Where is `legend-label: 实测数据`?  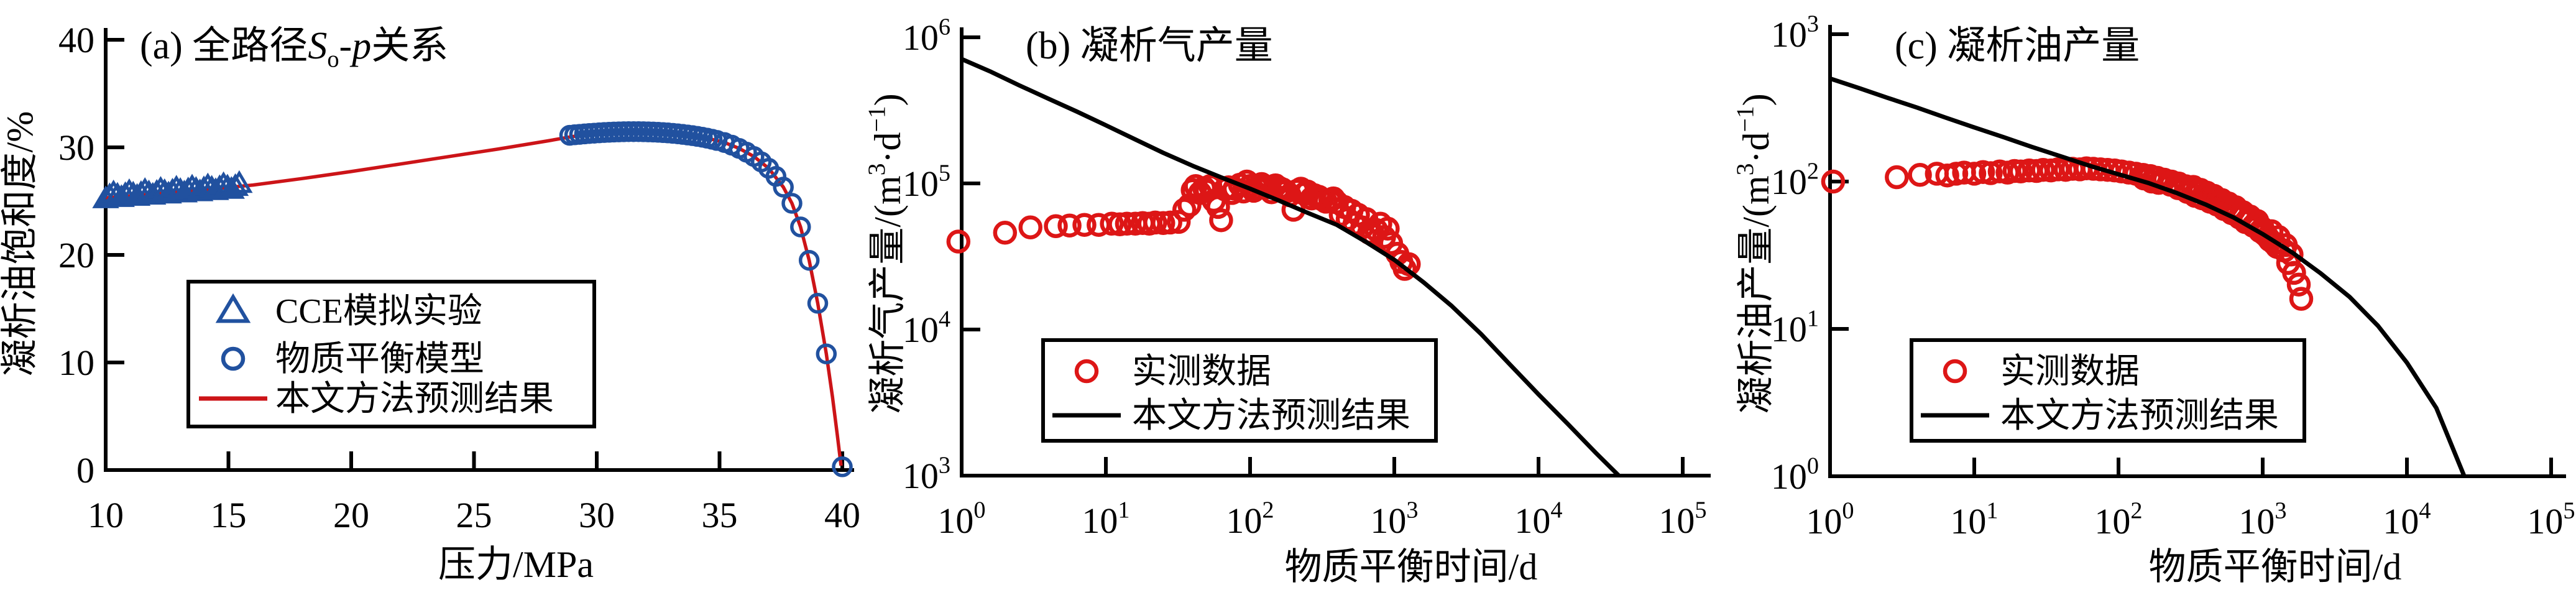
legend-label: 实测数据 is located at coordinates (1201, 372).